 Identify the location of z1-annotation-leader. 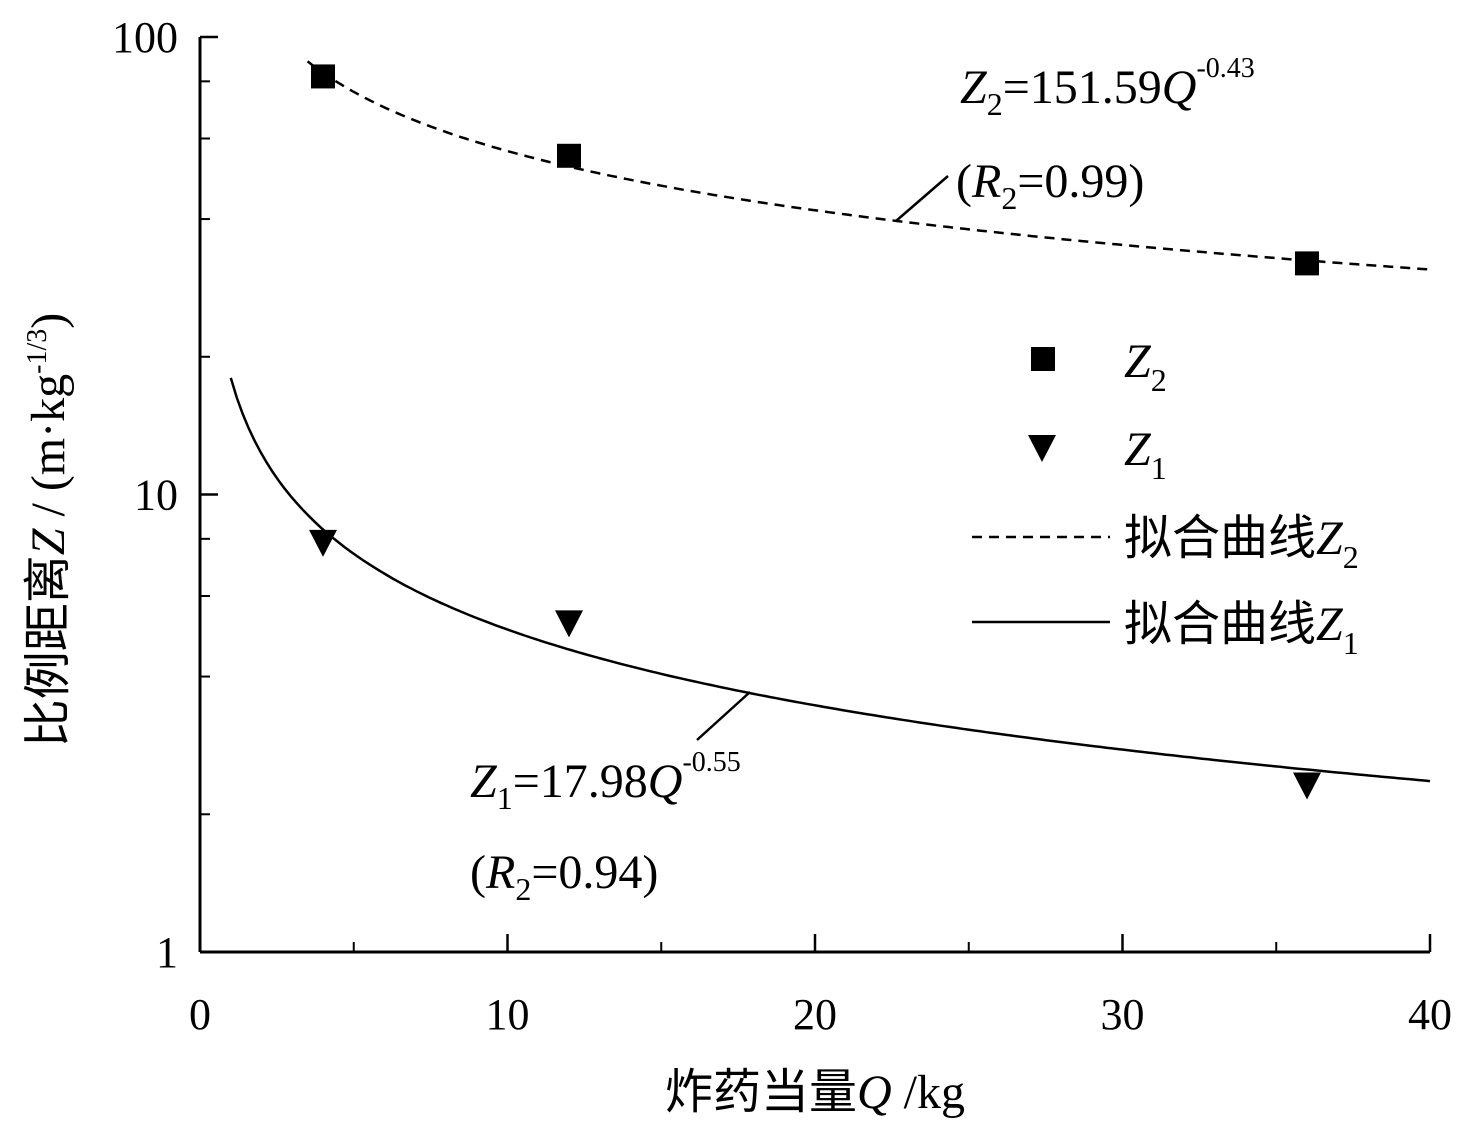
(723, 716).